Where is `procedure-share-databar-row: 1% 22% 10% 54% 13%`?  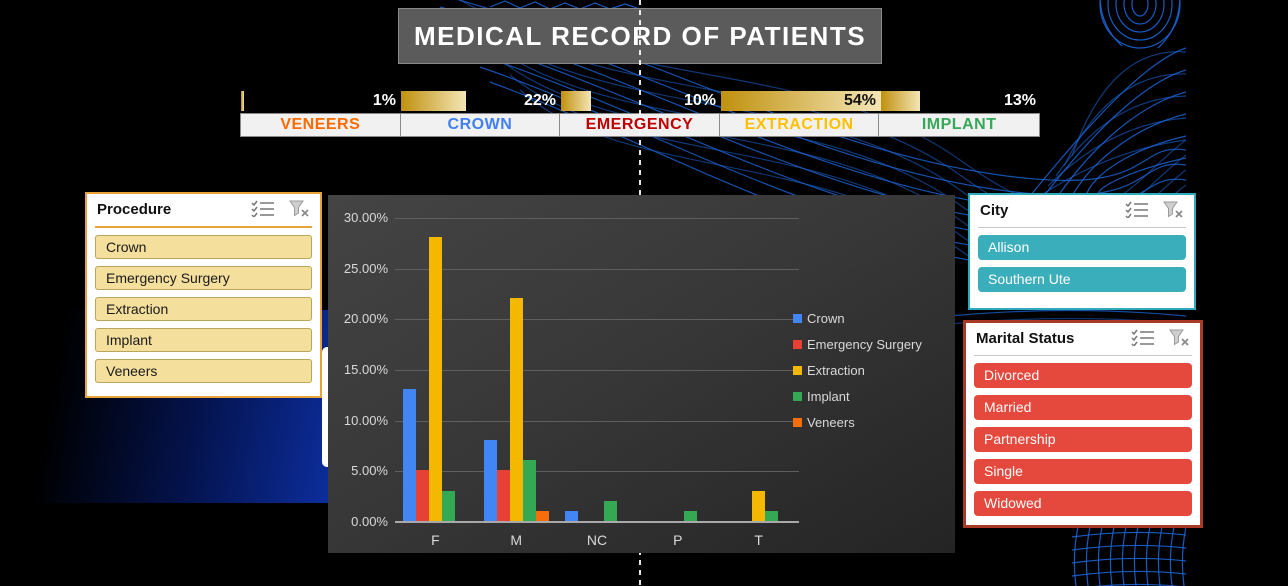
procedure-share-databar-row: 1% 22% 10% 54% 13% is located at coordinates (640, 101).